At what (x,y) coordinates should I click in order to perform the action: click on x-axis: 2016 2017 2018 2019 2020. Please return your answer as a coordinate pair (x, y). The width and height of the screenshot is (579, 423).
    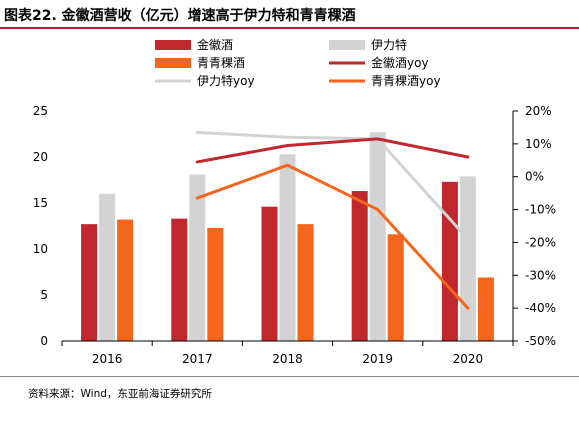
    Looking at the image, I should click on (287, 353).